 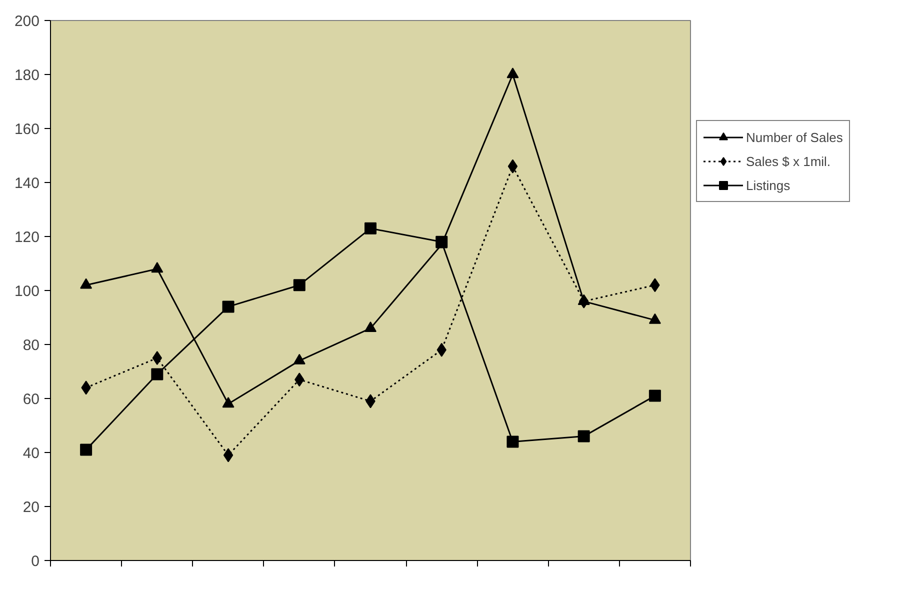 What do you see at coordinates (31, 507) in the screenshot?
I see `y-tick-label: 20` at bounding box center [31, 507].